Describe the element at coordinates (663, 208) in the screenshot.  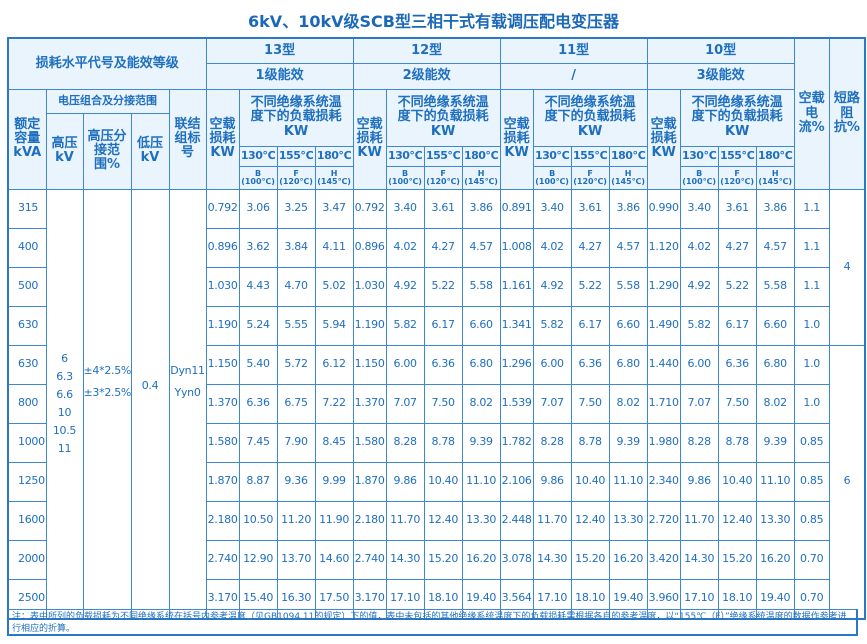
I see `loss-cell: 0.990` at that location.